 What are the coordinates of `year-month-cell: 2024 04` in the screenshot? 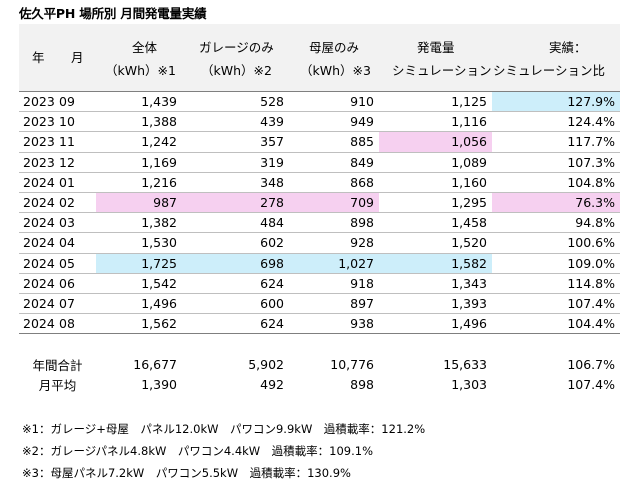 It's located at (57, 243).